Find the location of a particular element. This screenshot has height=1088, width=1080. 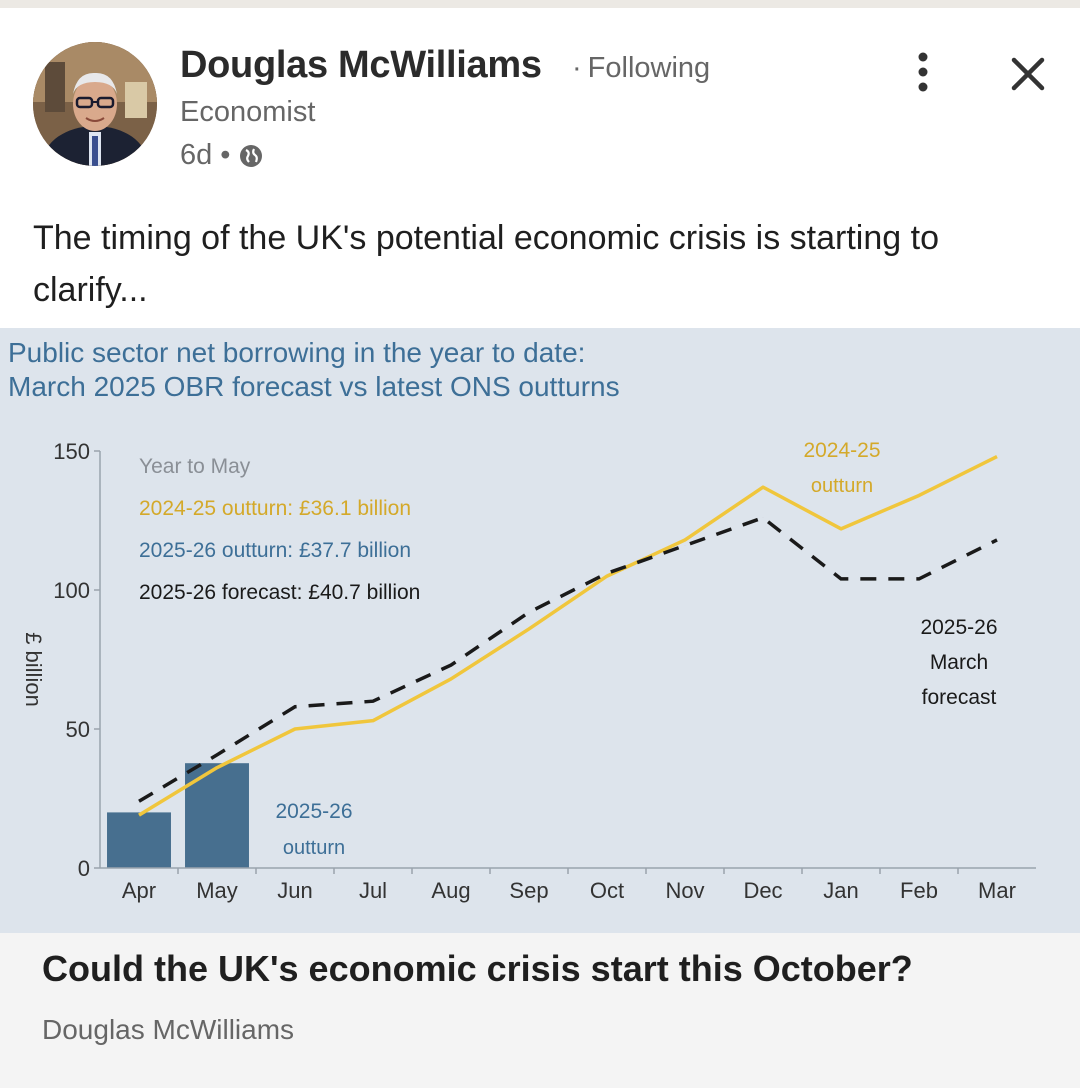

more-options-button is located at coordinates (923, 73).